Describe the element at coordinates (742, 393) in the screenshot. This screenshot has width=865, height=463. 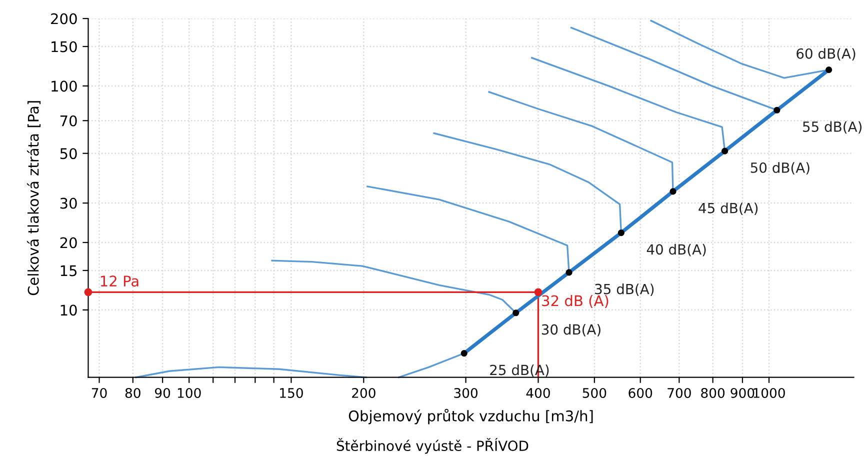
I see `x-tick-label: 900` at that location.